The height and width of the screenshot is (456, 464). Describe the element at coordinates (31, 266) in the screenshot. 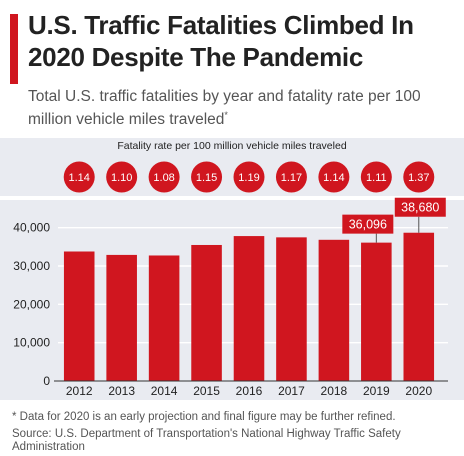

I see `y-tick-label: 30,000` at that location.